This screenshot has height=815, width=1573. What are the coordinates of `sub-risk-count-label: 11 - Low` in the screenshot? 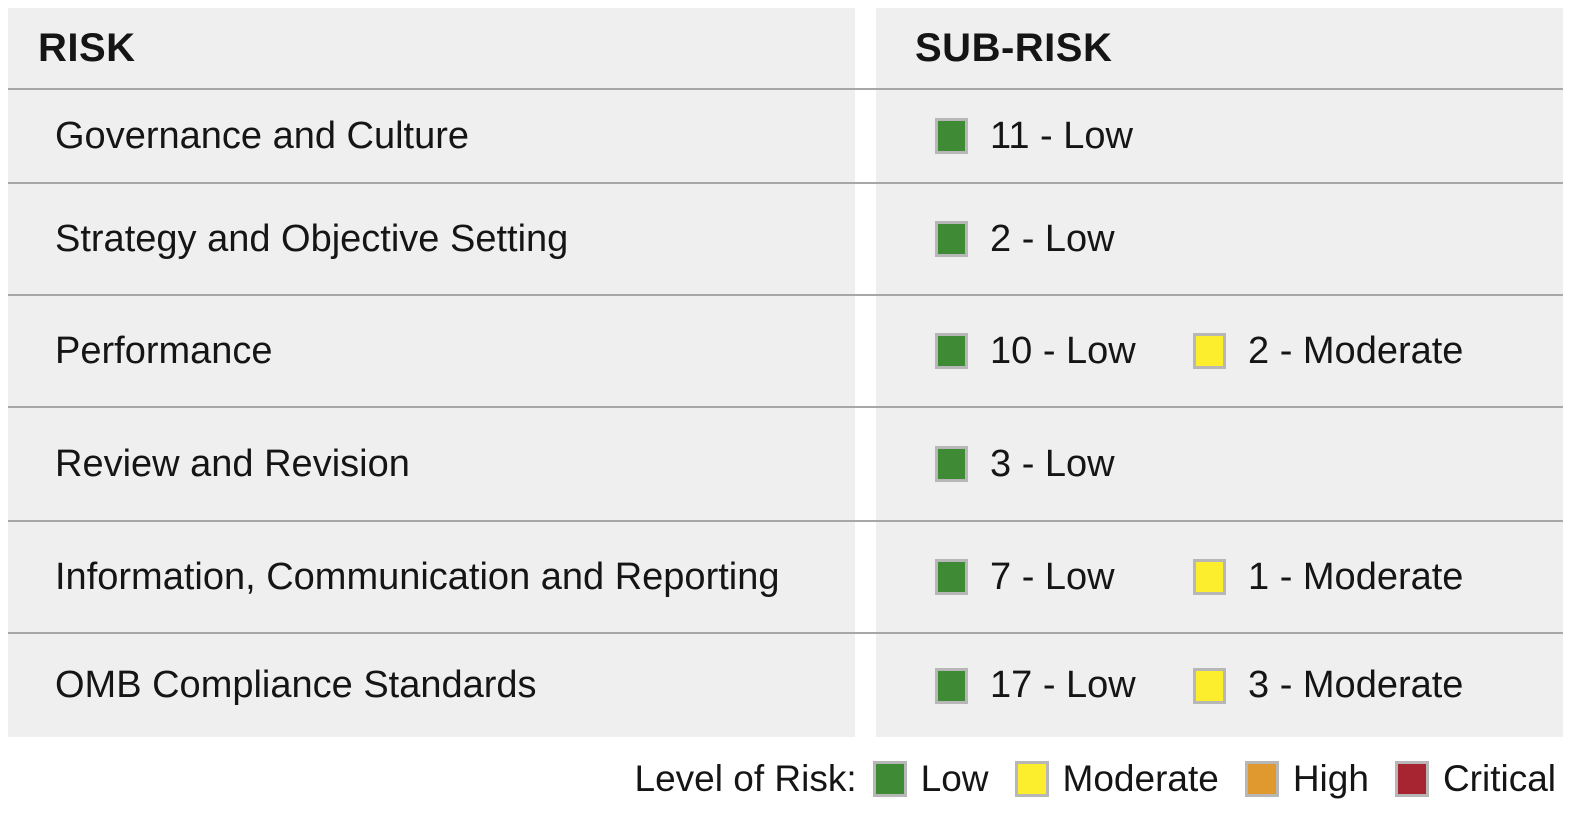 It's located at (1061, 135).